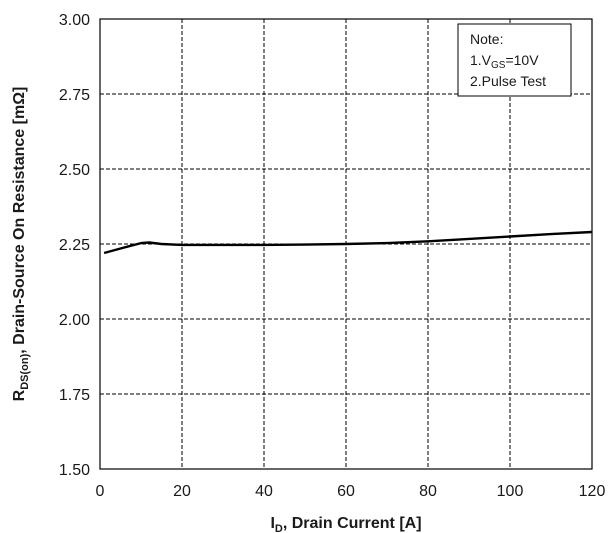 This screenshot has width=608, height=533. What do you see at coordinates (510, 491) in the screenshot?
I see `x-tick-label: 100` at bounding box center [510, 491].